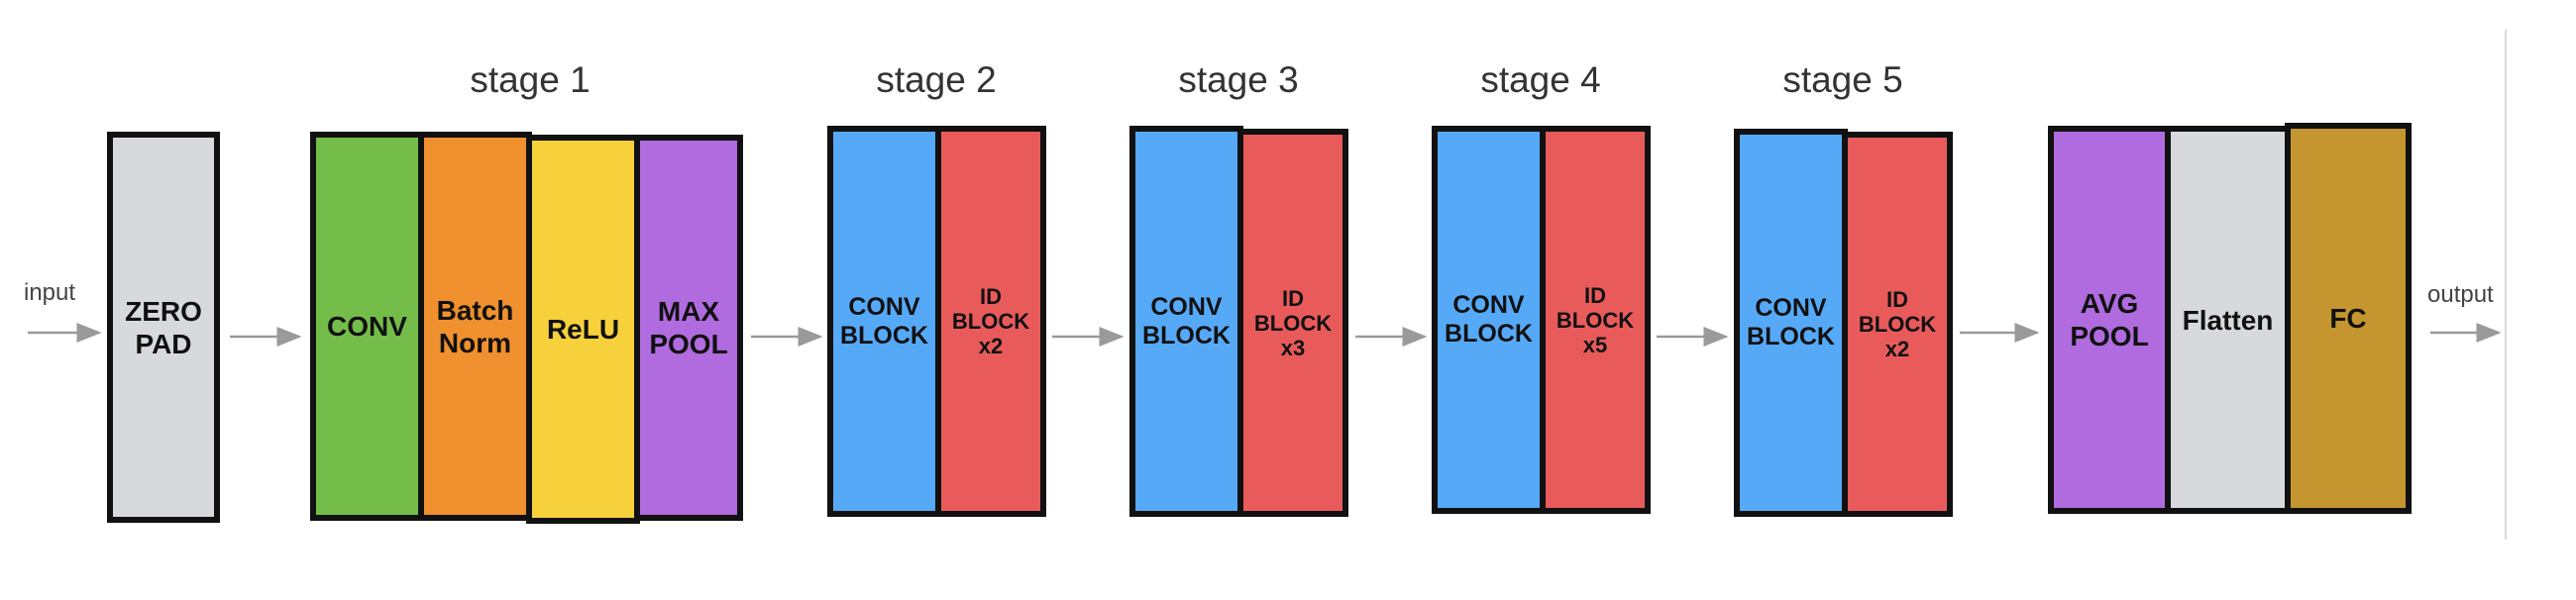 The image size is (2576, 600). Describe the element at coordinates (2109, 320) in the screenshot. I see `avg-pool-block: AVG POOL` at that location.